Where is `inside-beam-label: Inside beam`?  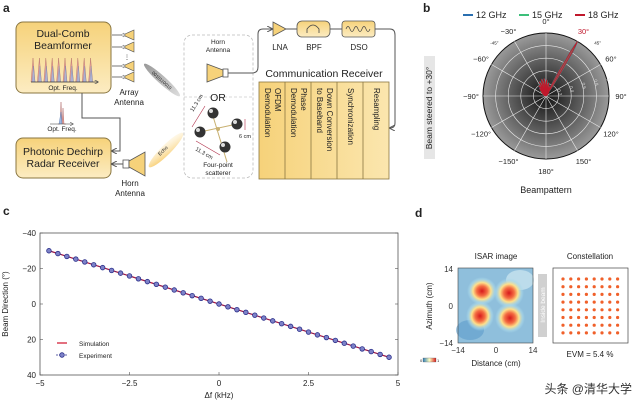
inside-beam-label: Inside beam is located at coordinates (543, 304).